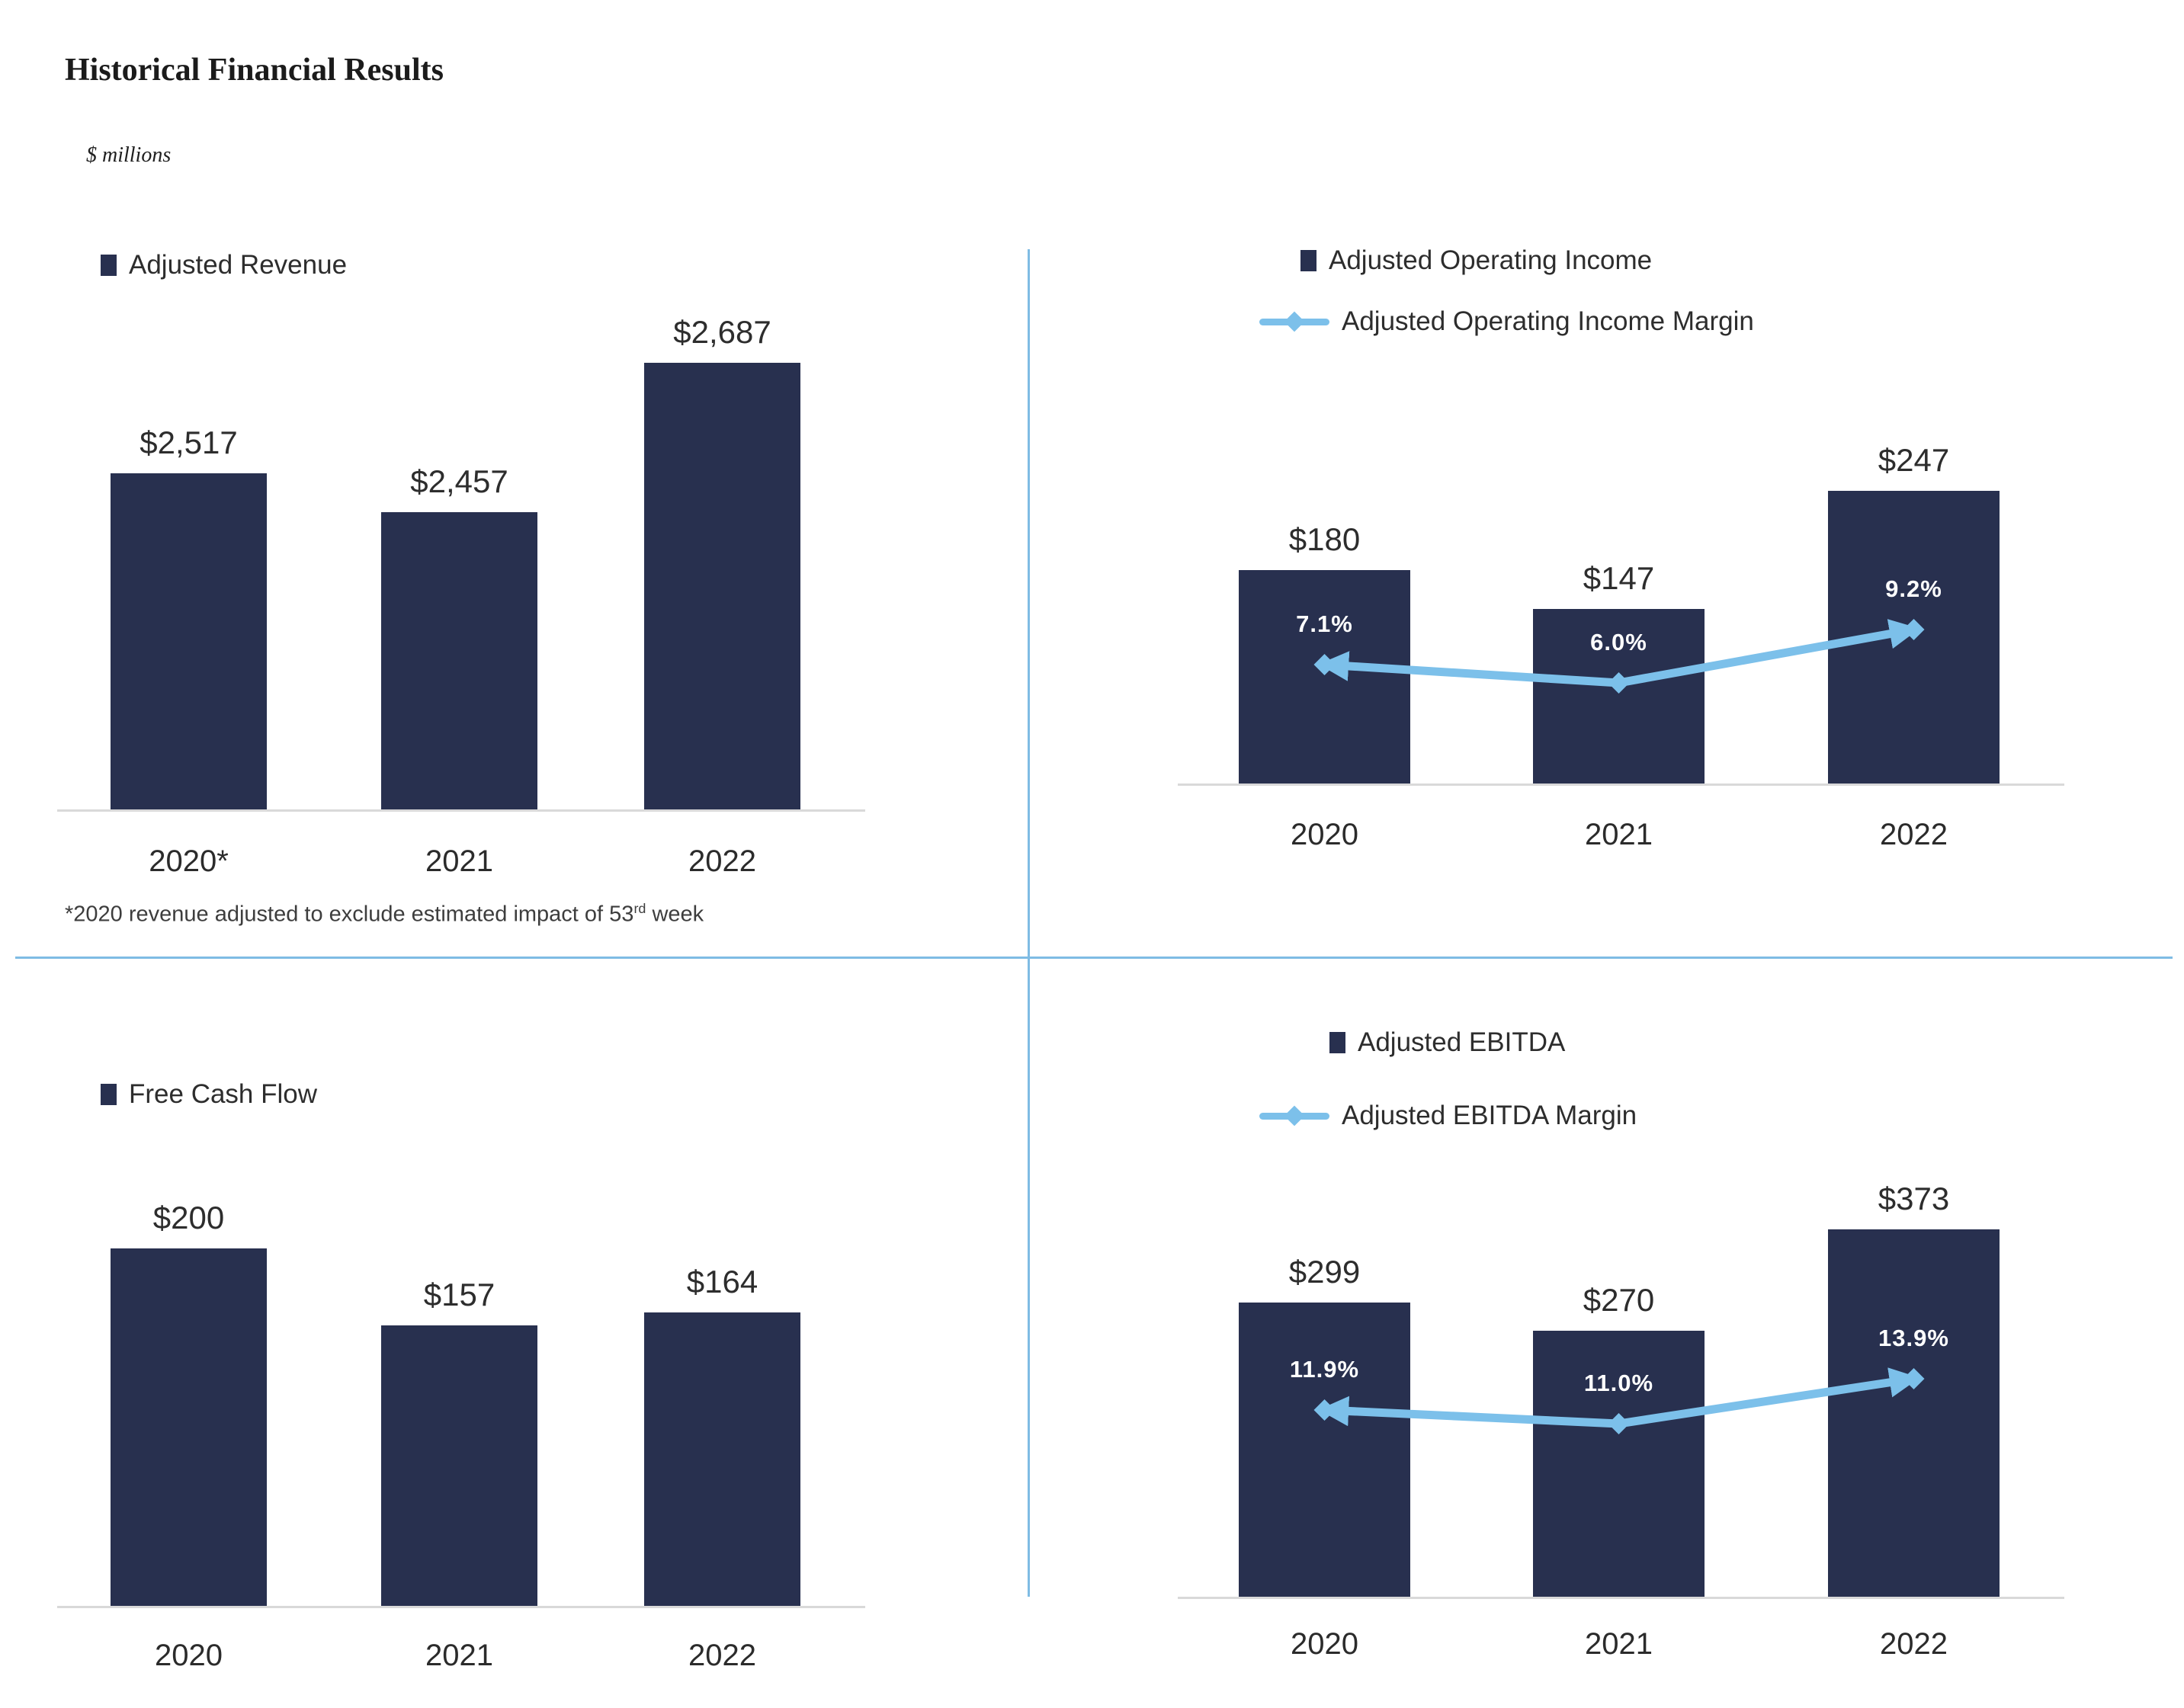 This screenshot has width=2184, height=1708. What do you see at coordinates (1618, 642) in the screenshot?
I see `margin-value-label: 6.0%` at bounding box center [1618, 642].